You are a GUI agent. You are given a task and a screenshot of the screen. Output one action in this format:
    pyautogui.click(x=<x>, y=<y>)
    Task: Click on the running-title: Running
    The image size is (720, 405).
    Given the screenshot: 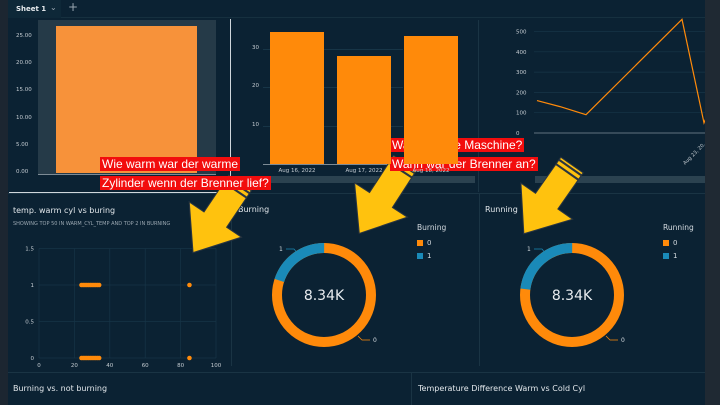 What is the action you would take?
    pyautogui.click(x=501, y=209)
    